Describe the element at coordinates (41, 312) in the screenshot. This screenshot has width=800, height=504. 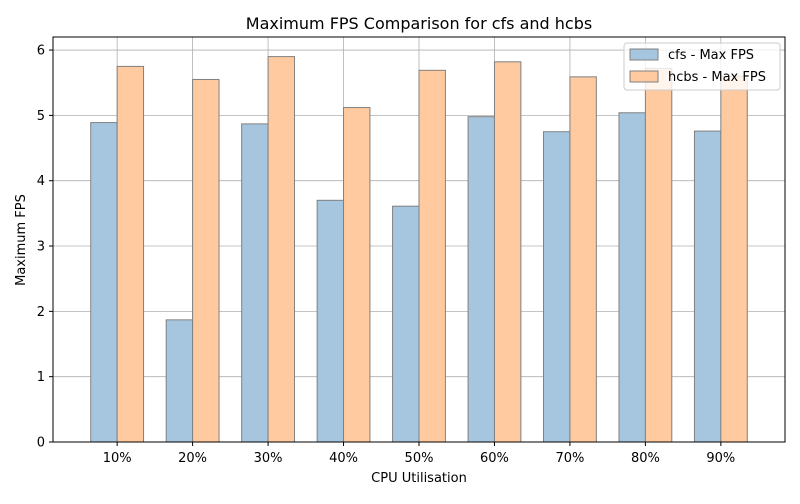
I see `y-tick-label: 2` at that location.